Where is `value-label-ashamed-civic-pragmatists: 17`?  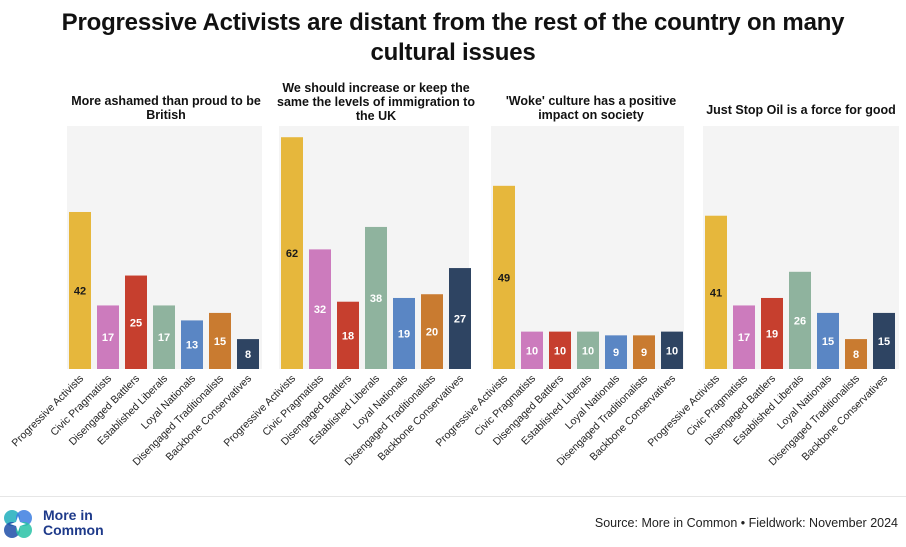 value-label-ashamed-civic-pragmatists: 17 is located at coordinates (108, 338).